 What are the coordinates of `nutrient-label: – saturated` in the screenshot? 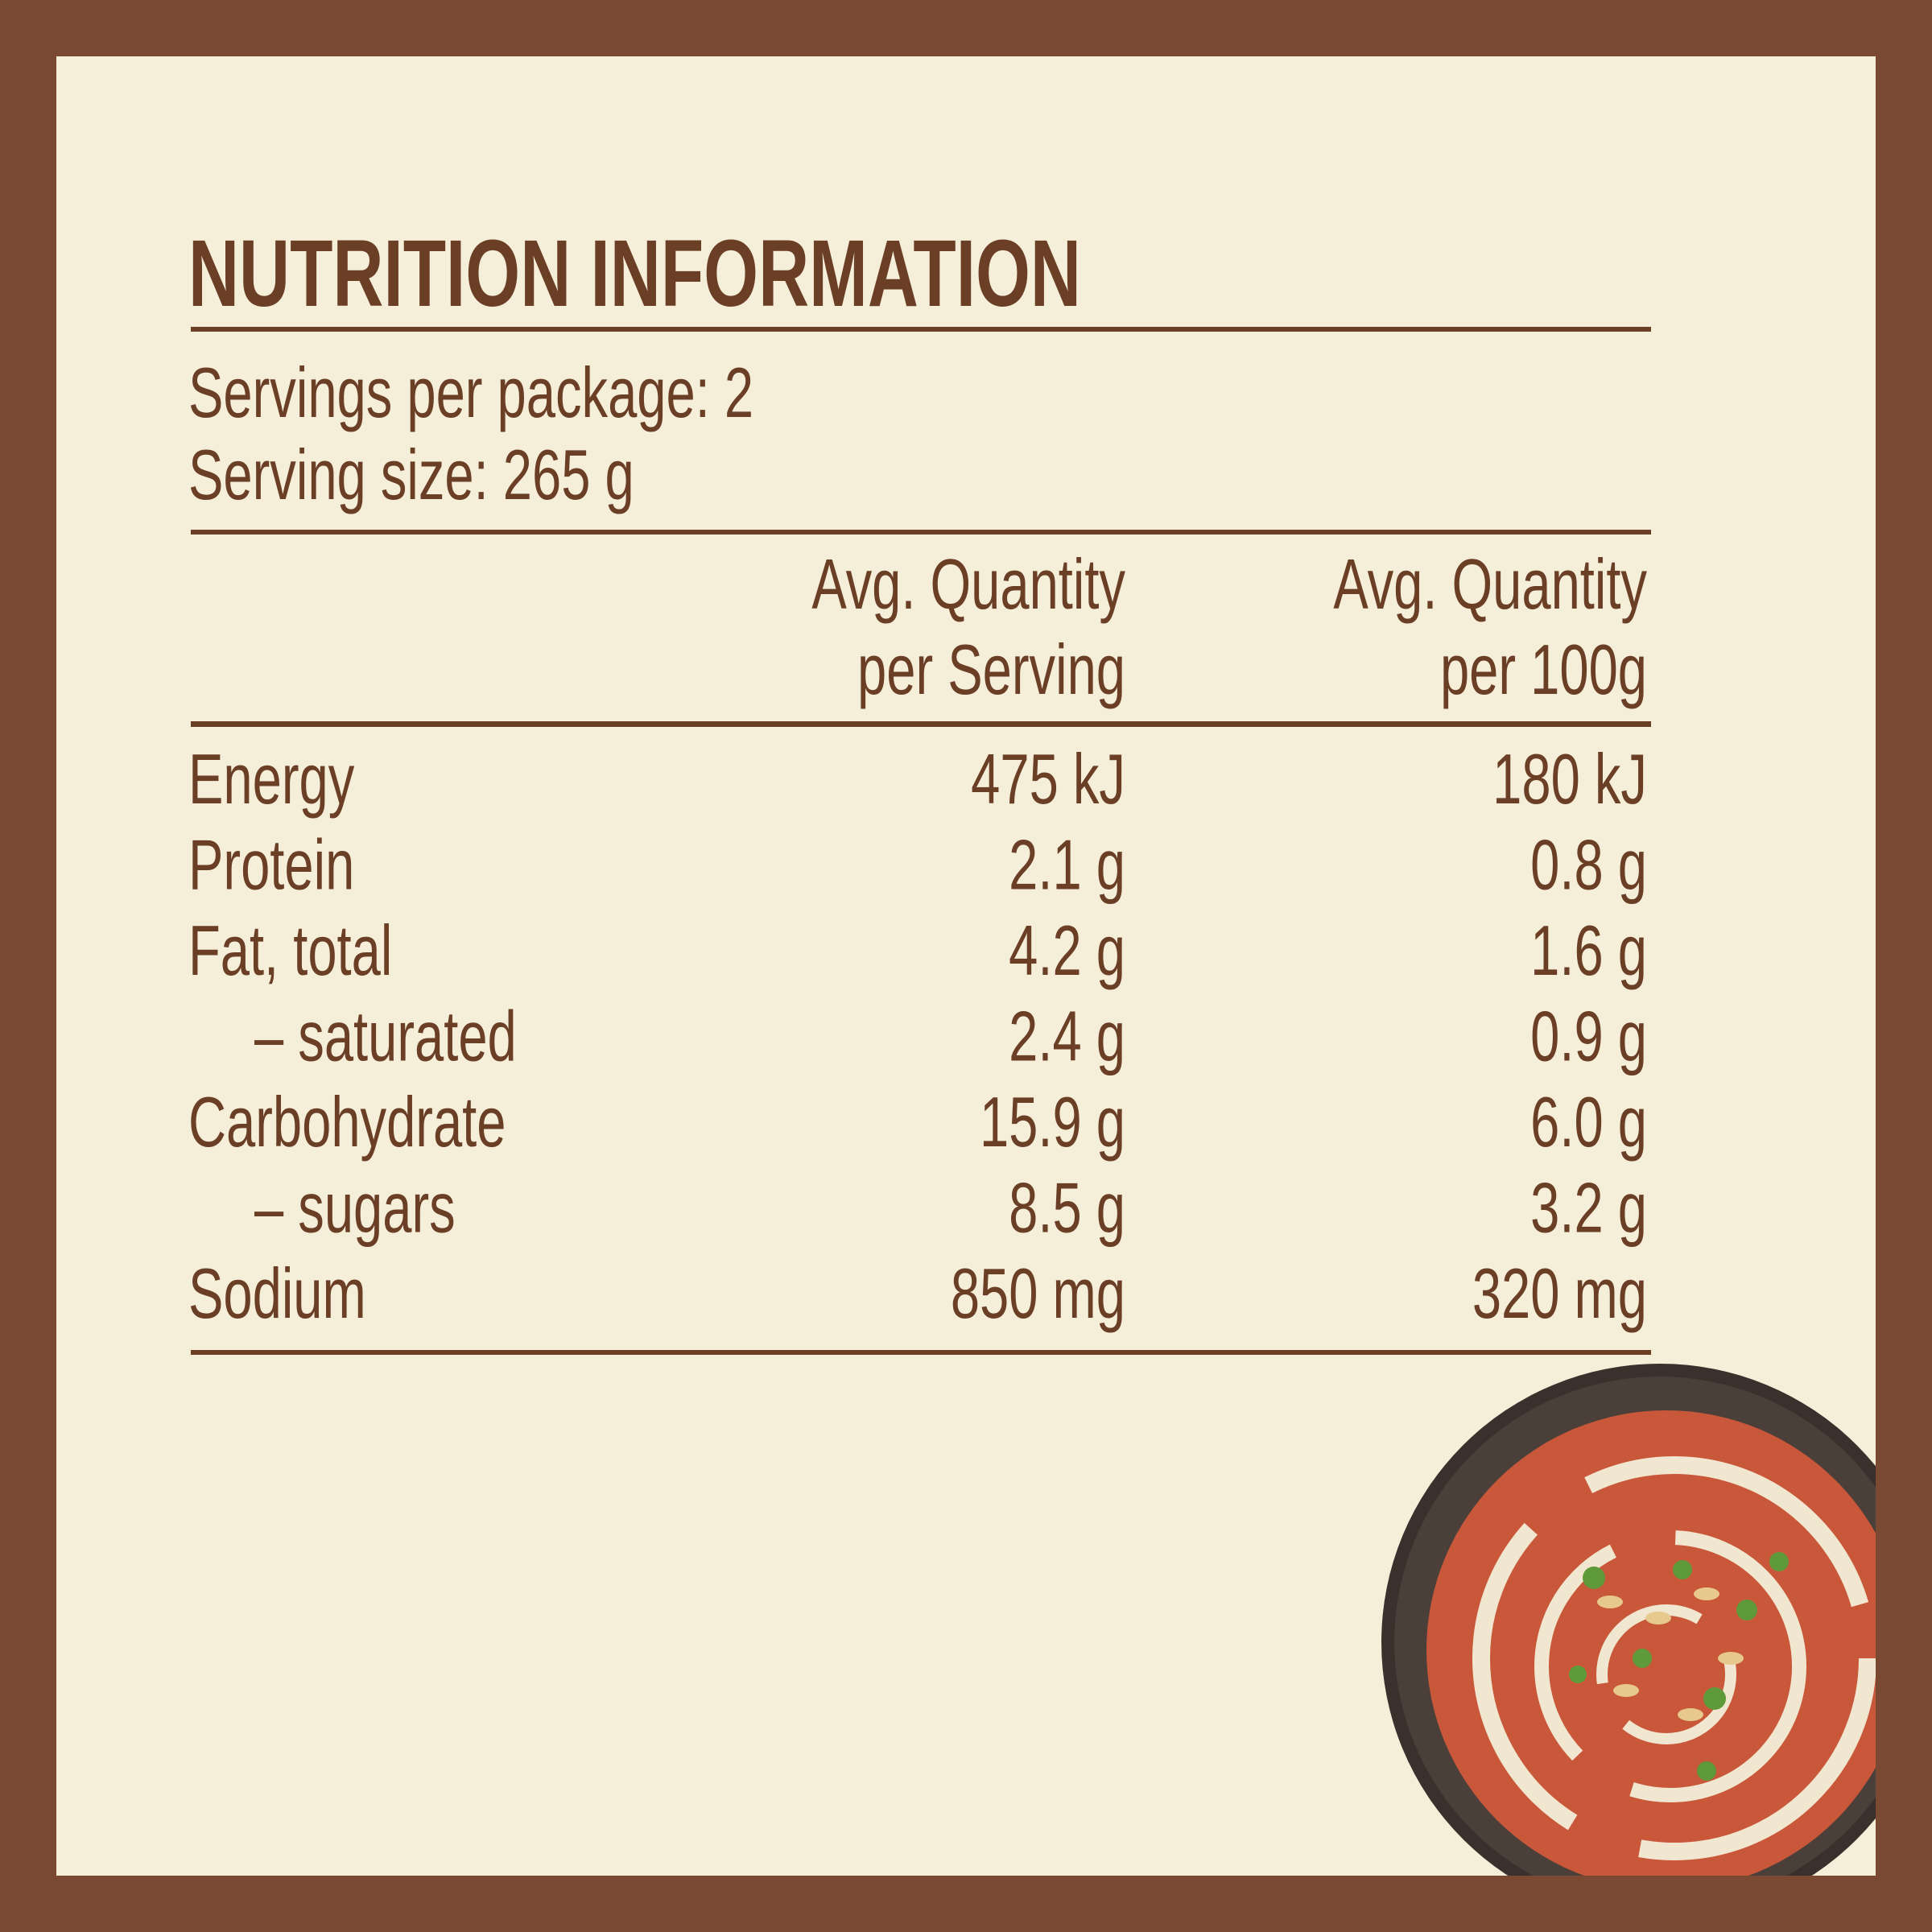 It's located at (385, 1036).